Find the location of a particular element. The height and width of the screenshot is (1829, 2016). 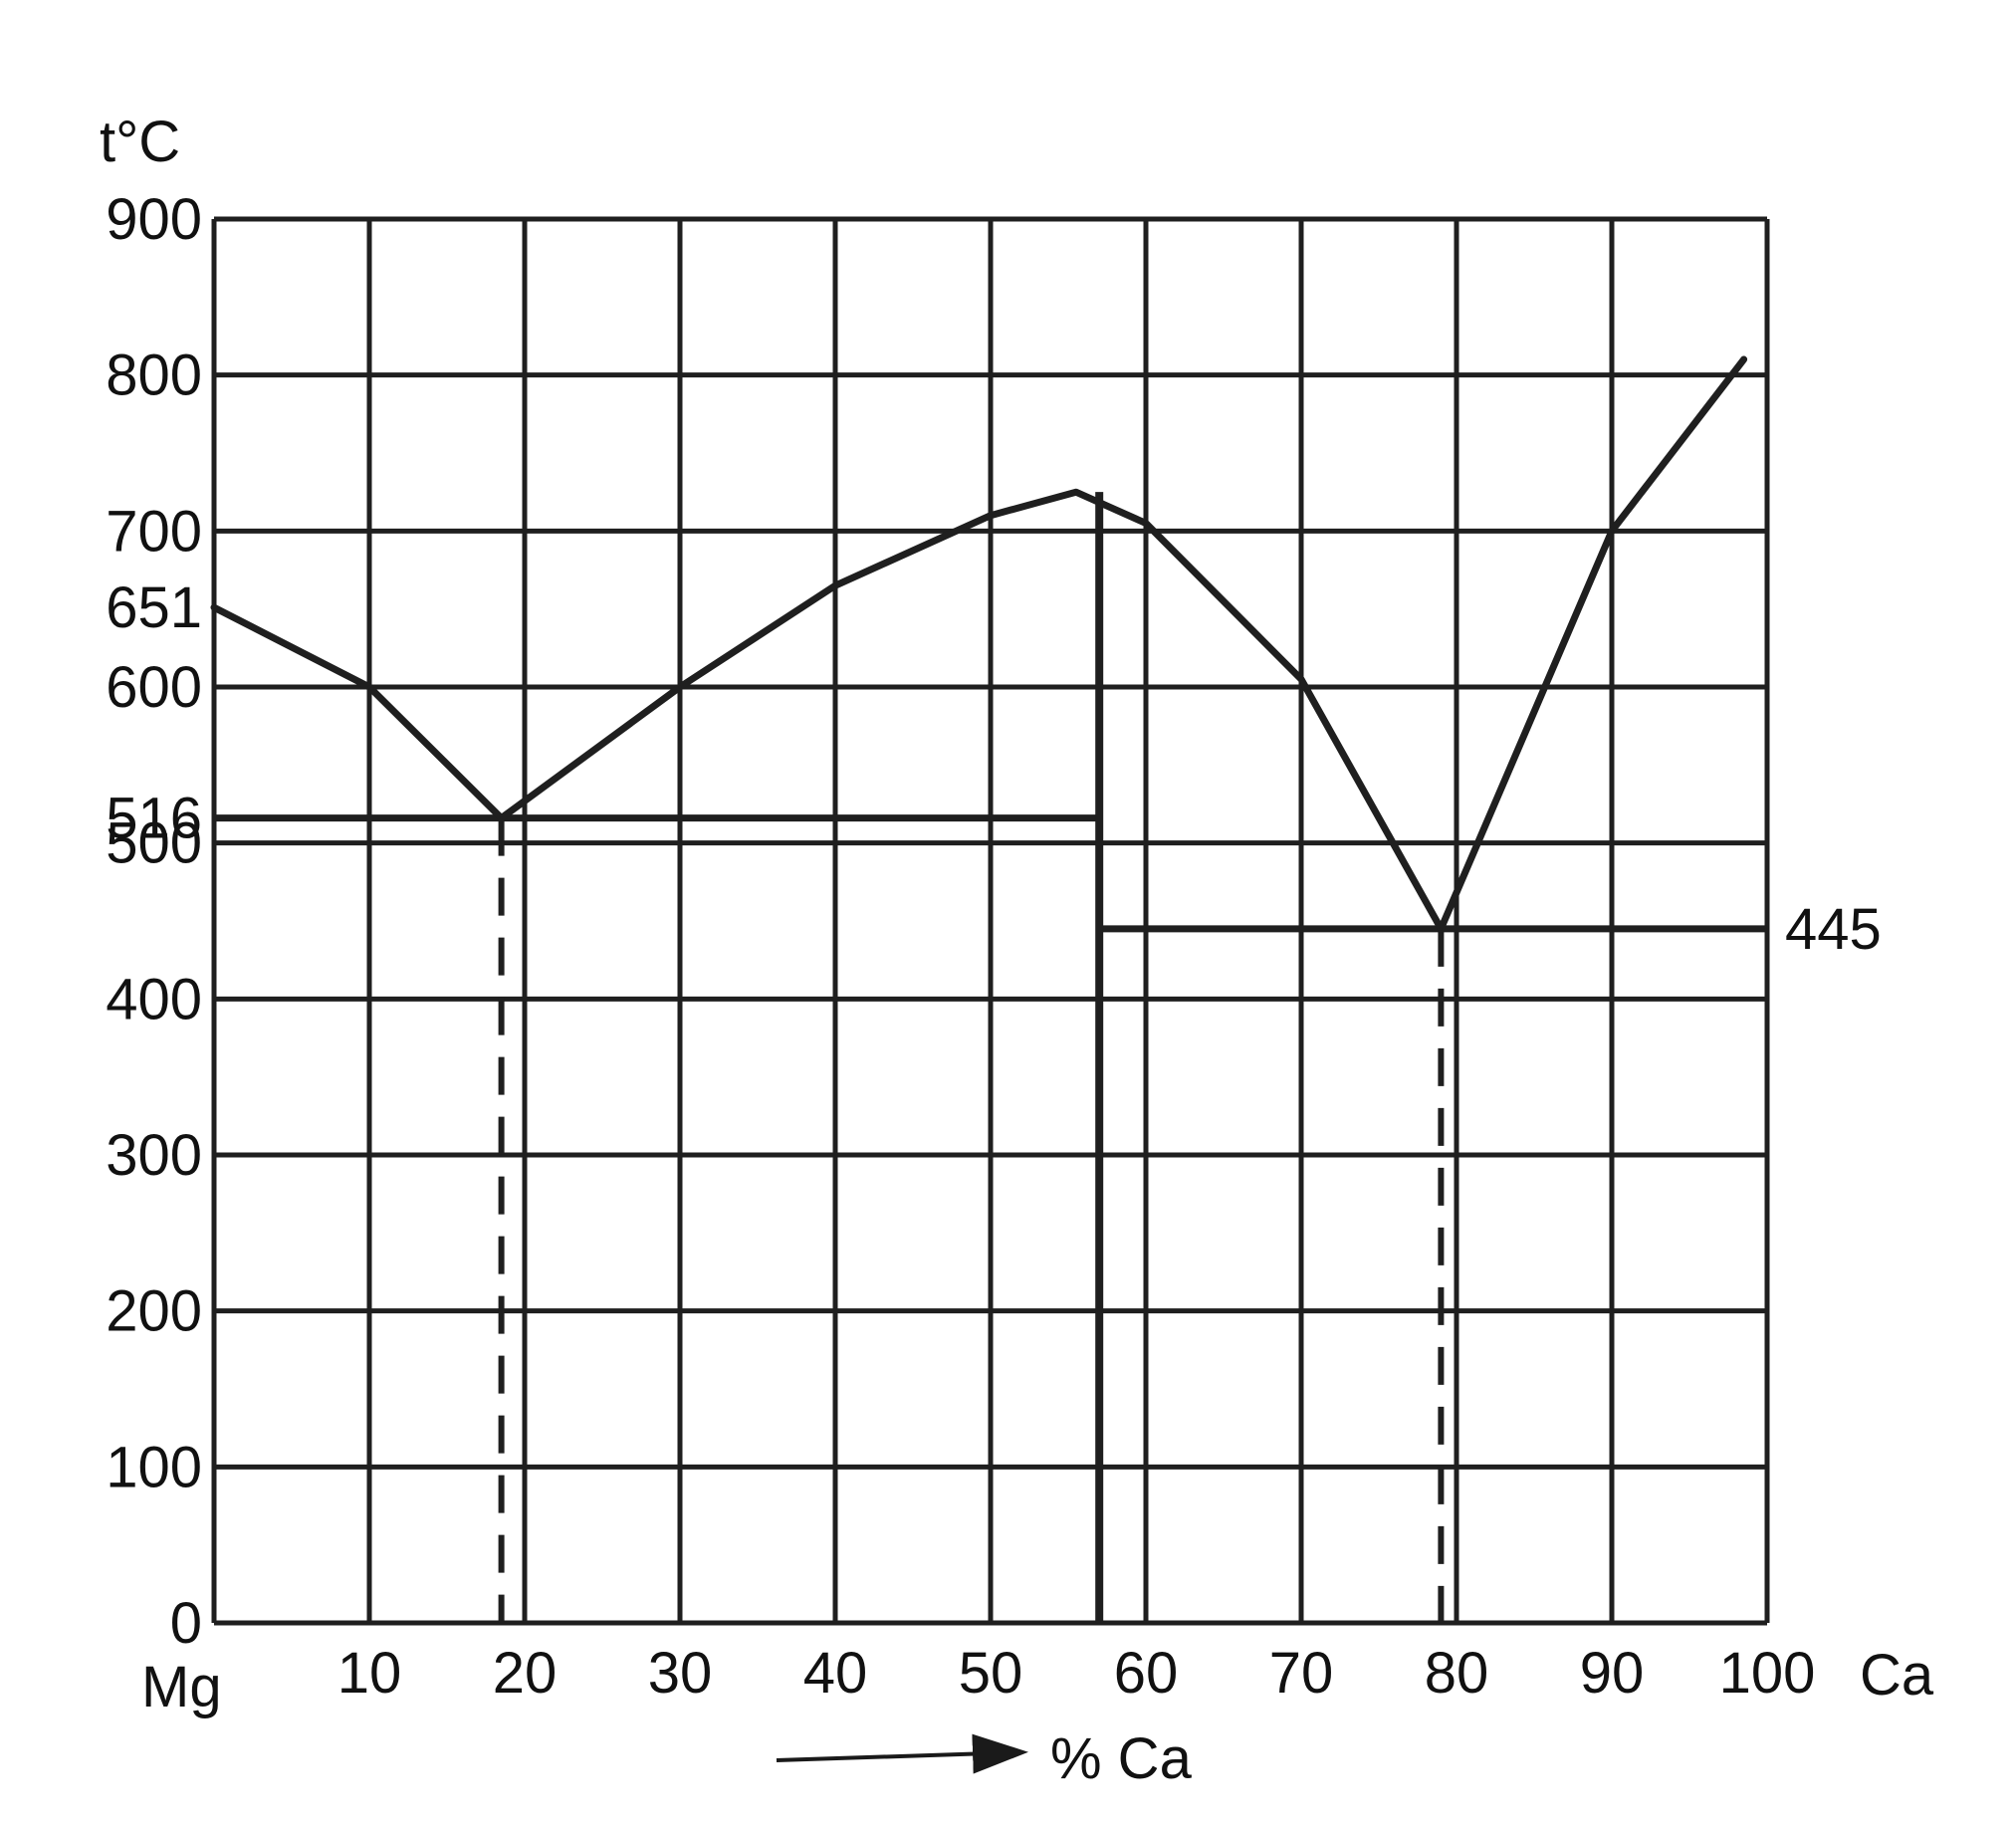

x-right-label: Ca is located at coordinates (1897, 1675).